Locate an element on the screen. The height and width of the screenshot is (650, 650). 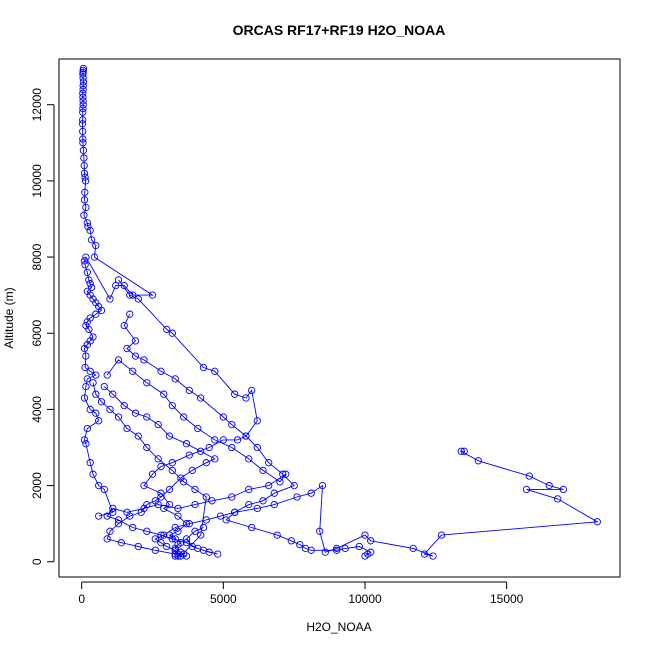
series-5-line is located at coordinates (196, 457).